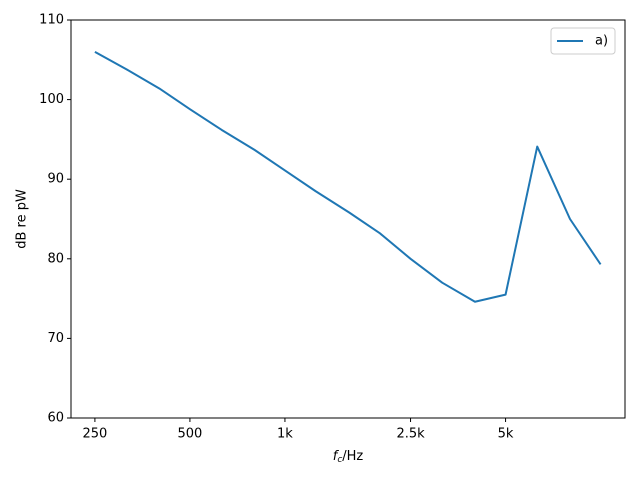 The image size is (640, 480). What do you see at coordinates (55, 258) in the screenshot?
I see `y-tick-label: 80` at bounding box center [55, 258].